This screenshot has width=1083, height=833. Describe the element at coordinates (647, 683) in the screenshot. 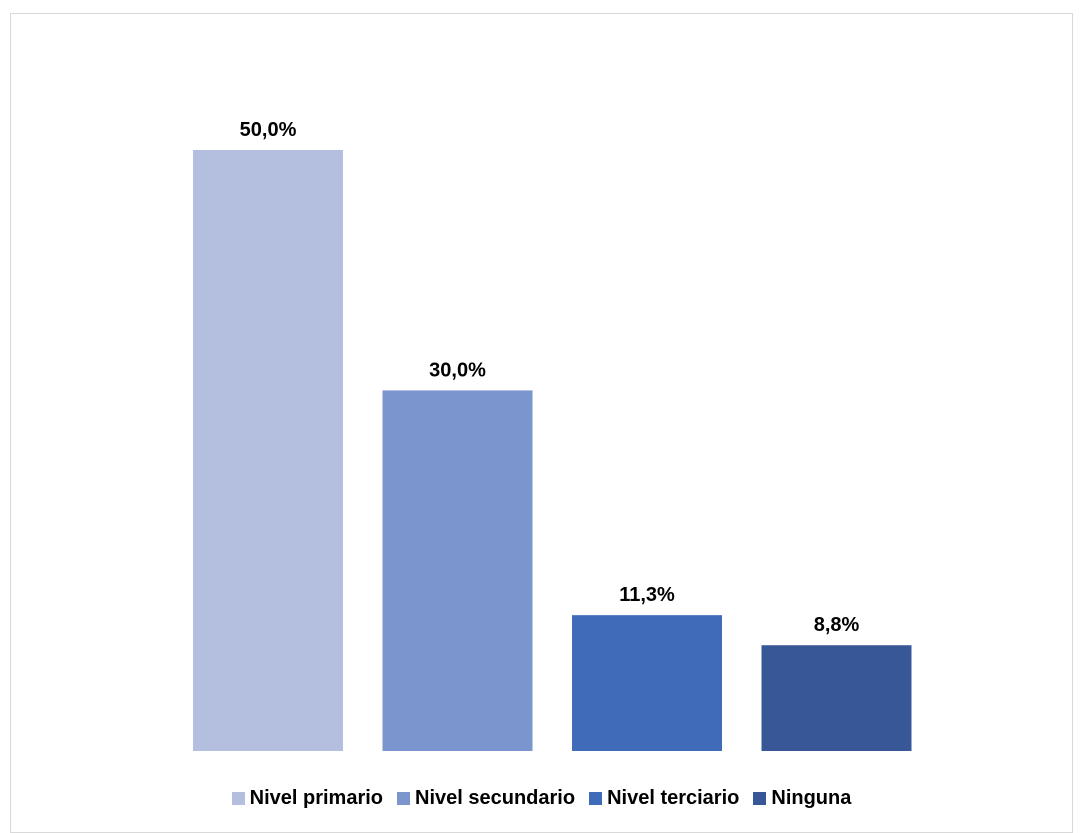

I see `bar-nivel-terciario` at that location.